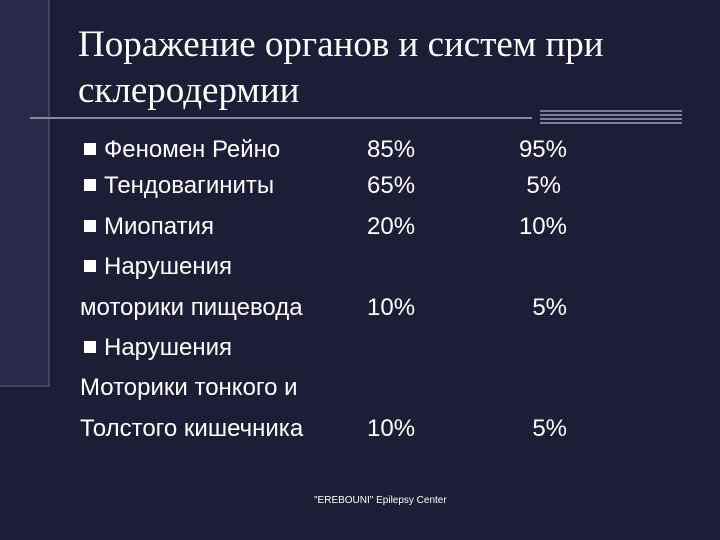 The width and height of the screenshot is (720, 540). What do you see at coordinates (192, 428) in the screenshot?
I see `list-item-continuation: Толстого кишечника` at bounding box center [192, 428].